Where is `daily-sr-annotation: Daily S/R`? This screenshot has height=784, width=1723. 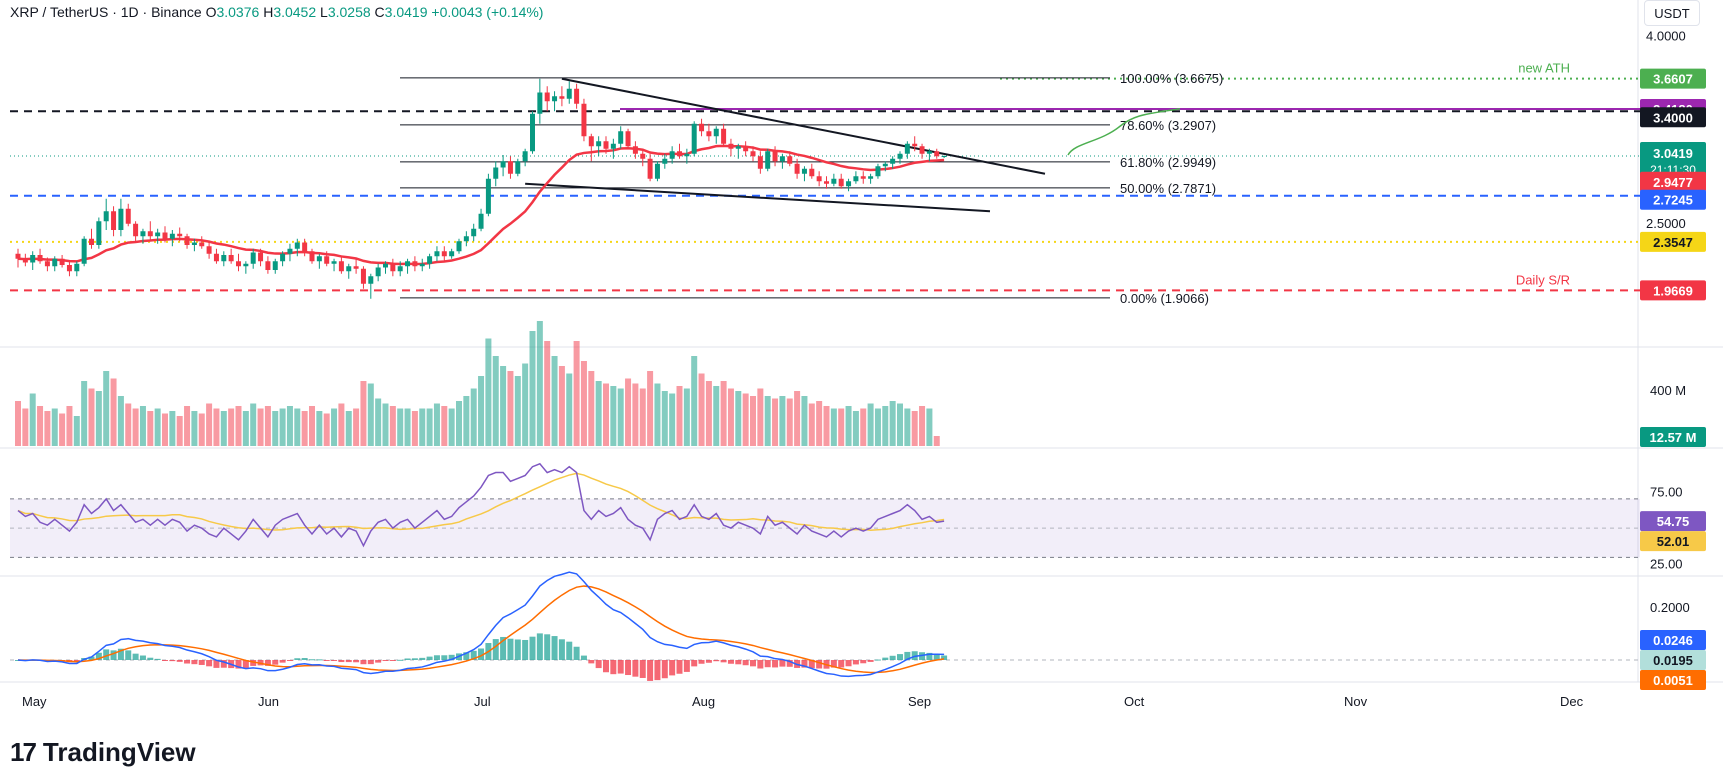
daily-sr-annotation: Daily S/R is located at coordinates (1543, 279).